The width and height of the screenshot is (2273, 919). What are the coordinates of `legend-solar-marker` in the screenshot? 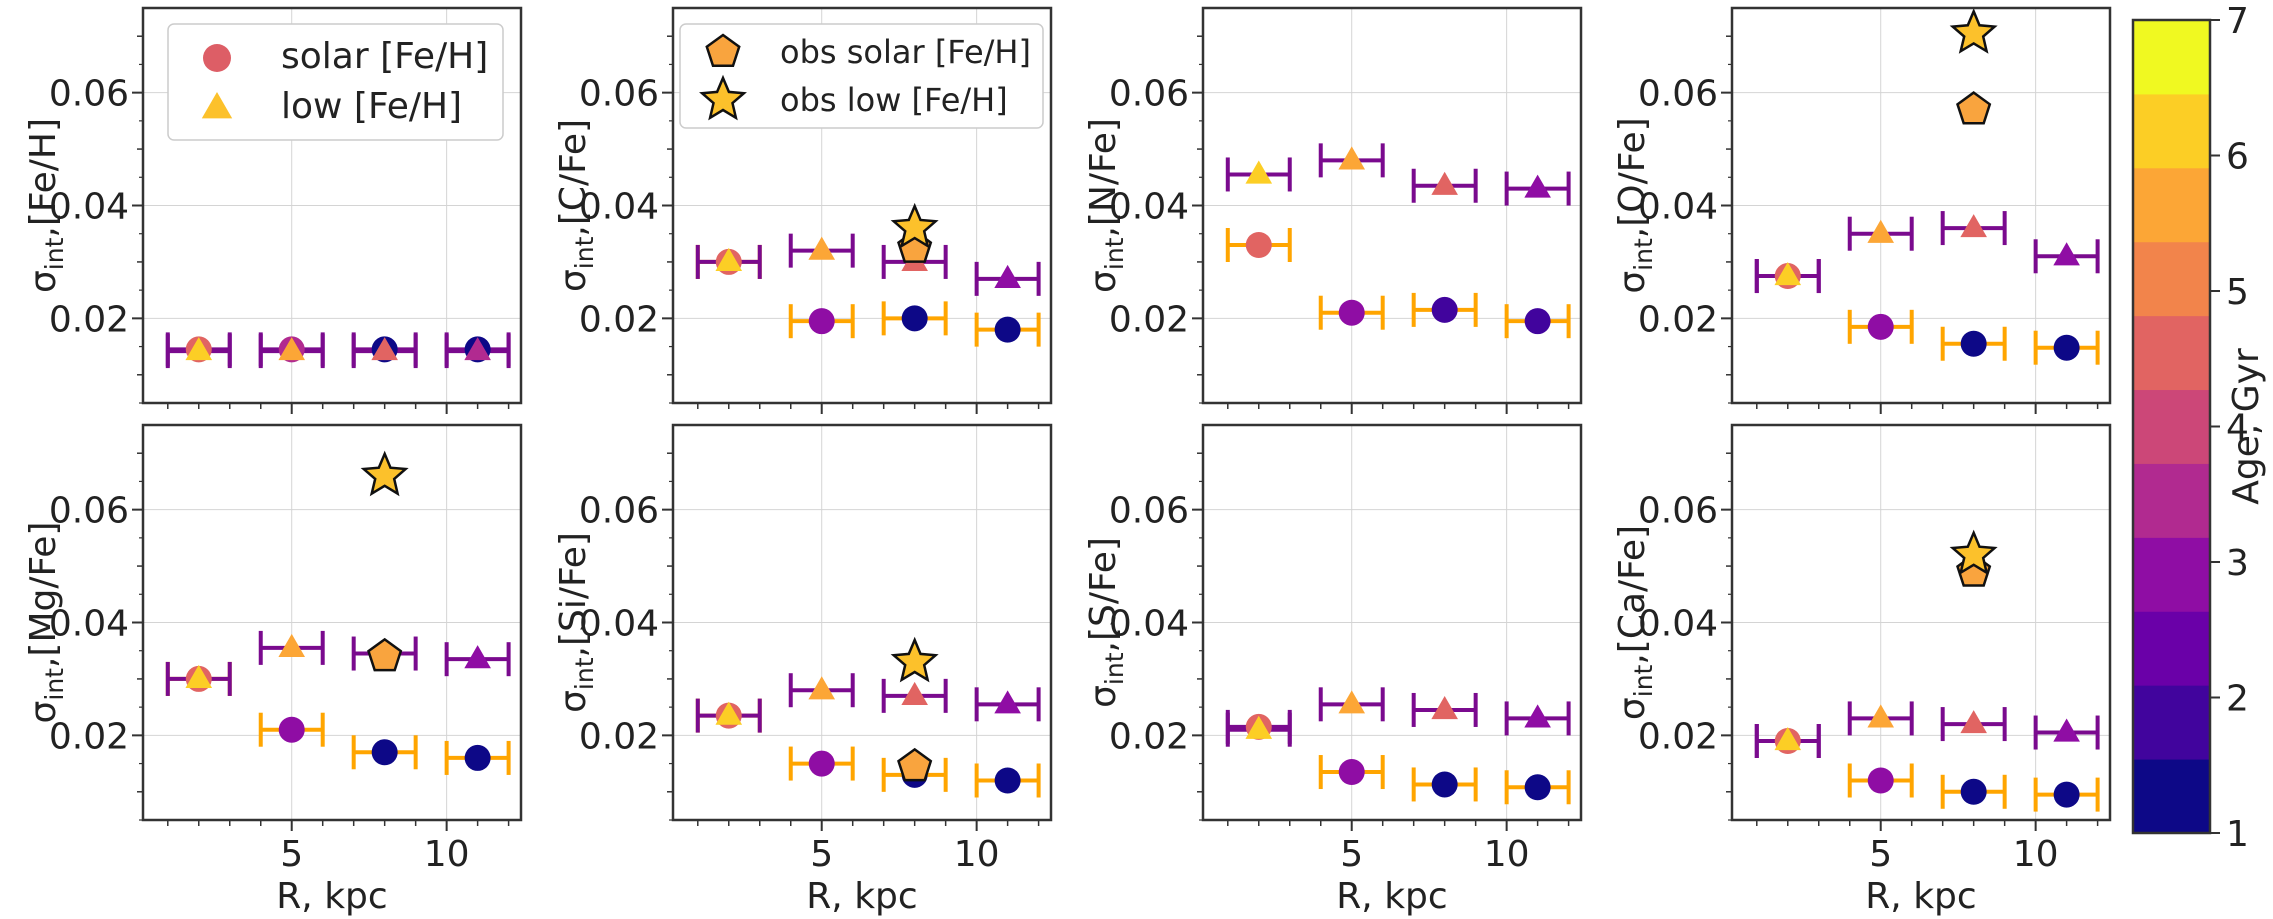 It's located at (217, 58).